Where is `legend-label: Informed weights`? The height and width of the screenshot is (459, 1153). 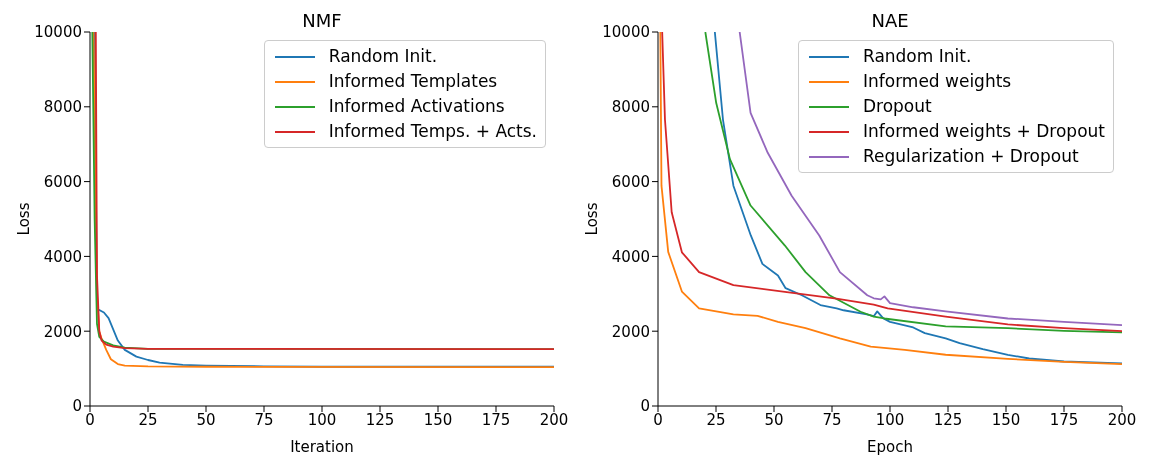 legend-label: Informed weights is located at coordinates (937, 81).